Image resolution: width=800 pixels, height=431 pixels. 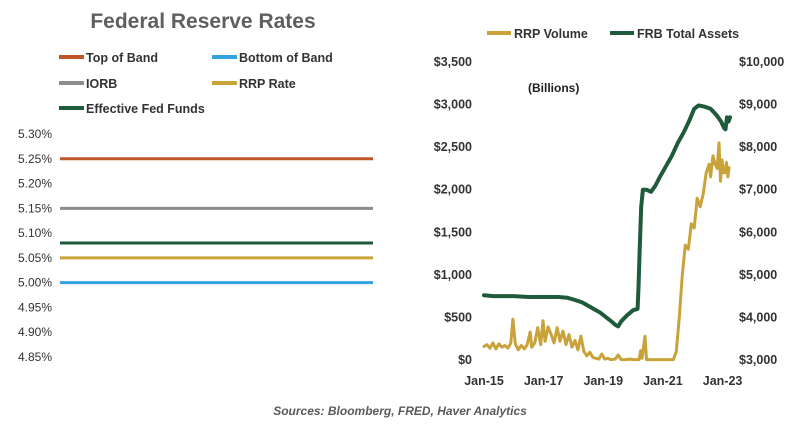 I want to click on rates-y-tick-label: 4.90%, so click(x=35, y=332).